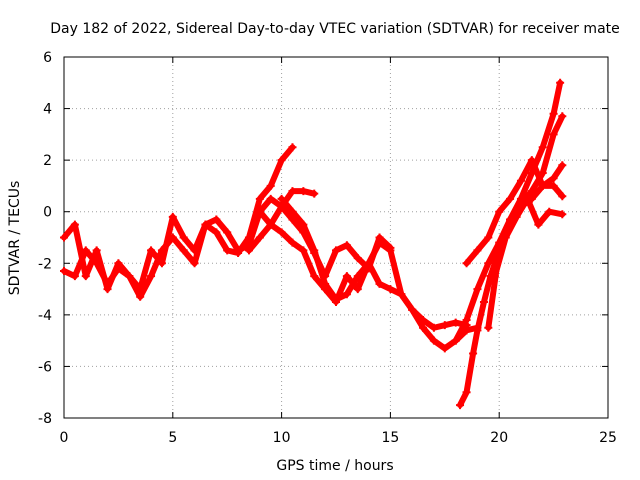 The image size is (640, 480). Describe the element at coordinates (282, 438) in the screenshot. I see `x-tick-label: 10` at that location.